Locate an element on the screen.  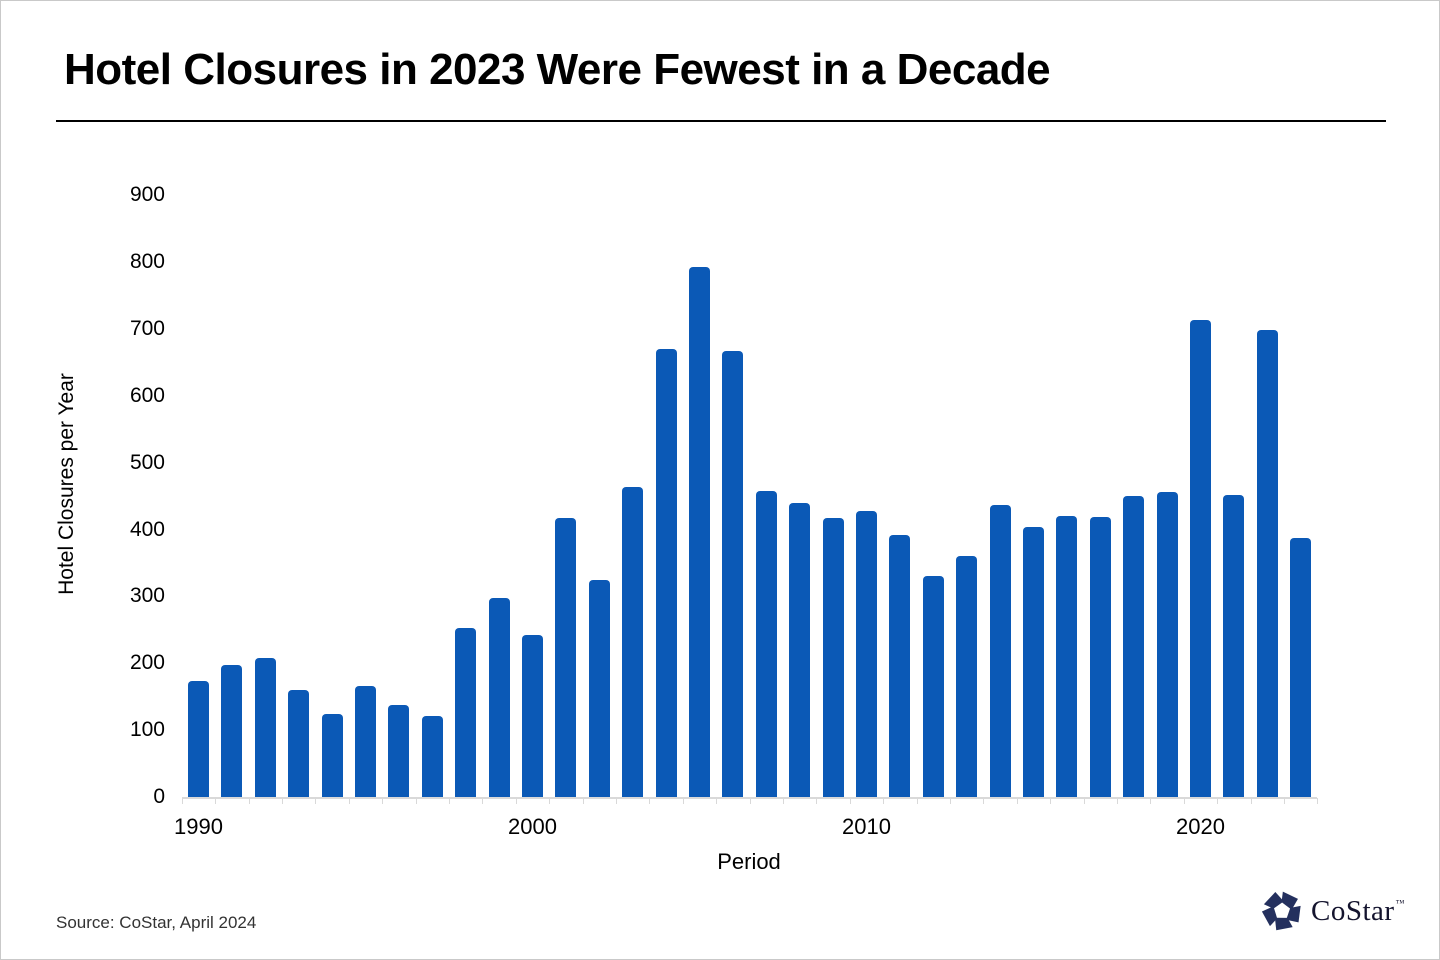
costar-logo: CoStar™ is located at coordinates (1333, 911).